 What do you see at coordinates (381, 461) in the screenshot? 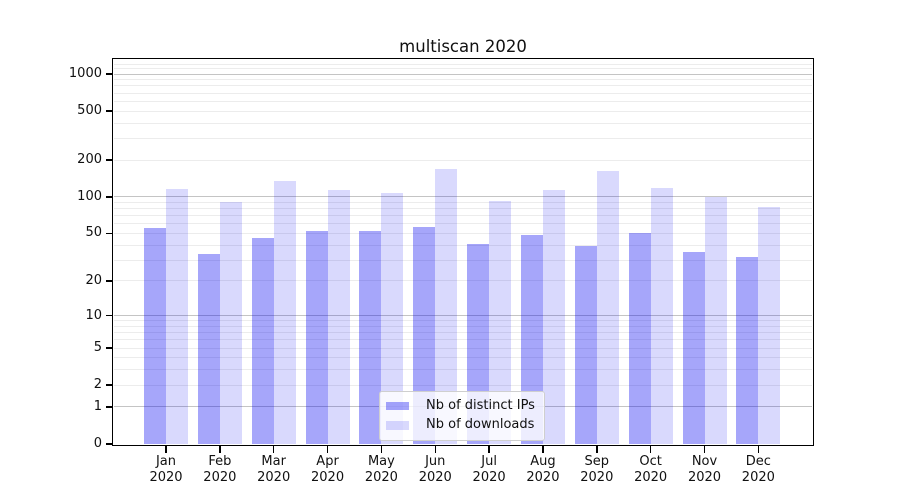
I see `x-tick-month: May` at bounding box center [381, 461].